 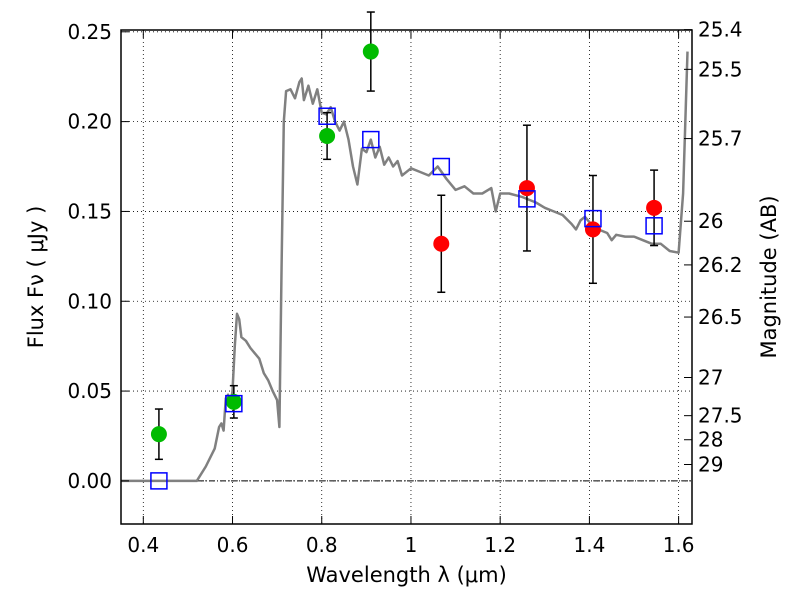 I want to click on x-tick-label: 1, so click(x=411, y=545).